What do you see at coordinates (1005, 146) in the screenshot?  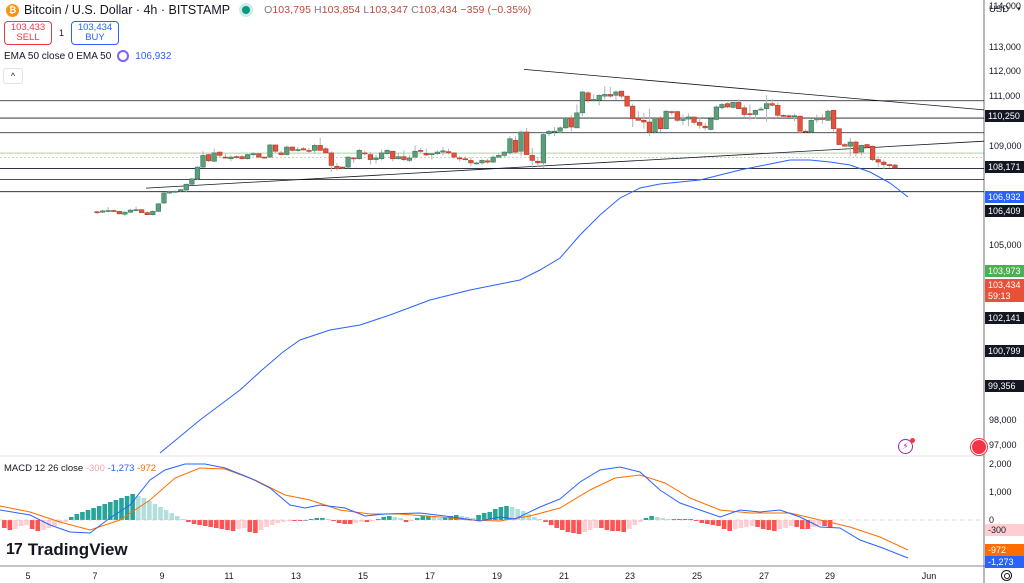 I see `price-tick: 109,000` at bounding box center [1005, 146].